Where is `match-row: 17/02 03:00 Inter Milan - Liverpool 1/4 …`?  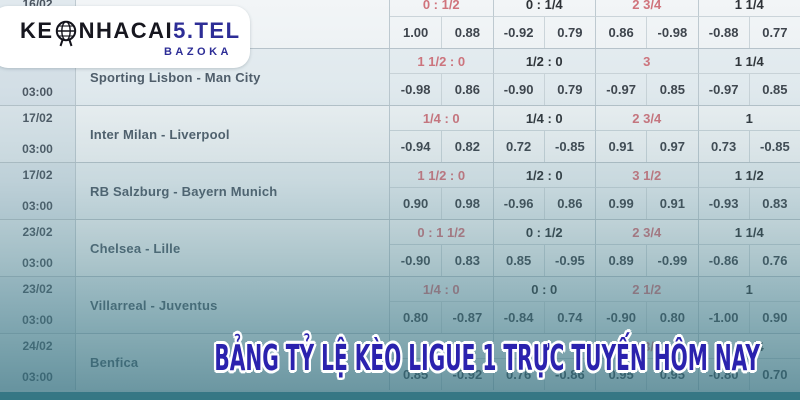 match-row: 17/02 03:00 Inter Milan - Liverpool 1/4 … is located at coordinates (400, 133).